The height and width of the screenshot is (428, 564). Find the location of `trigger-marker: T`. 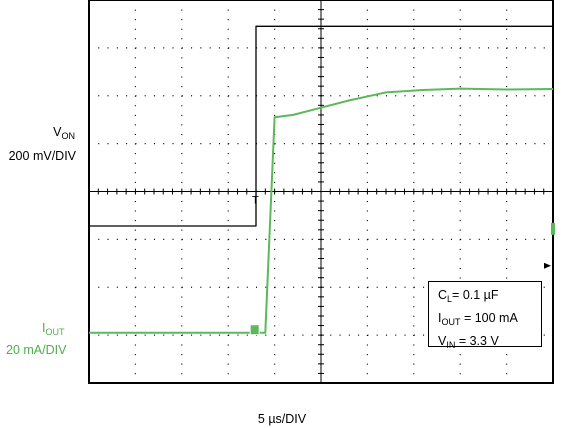

trigger-marker: T is located at coordinates (255, 201).